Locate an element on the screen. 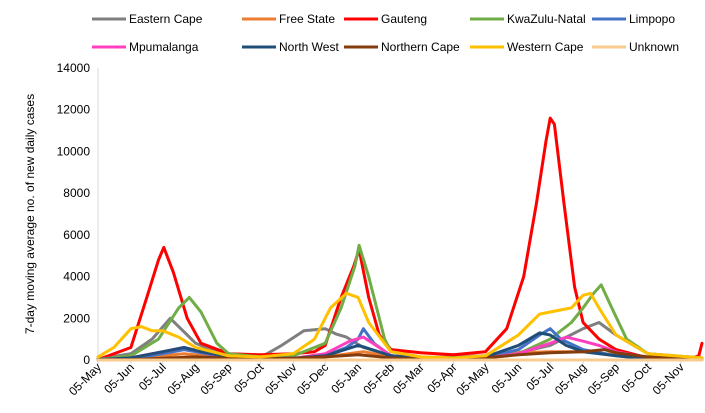 The image size is (705, 413). x-tick-label: 05-Mar is located at coordinates (408, 378).